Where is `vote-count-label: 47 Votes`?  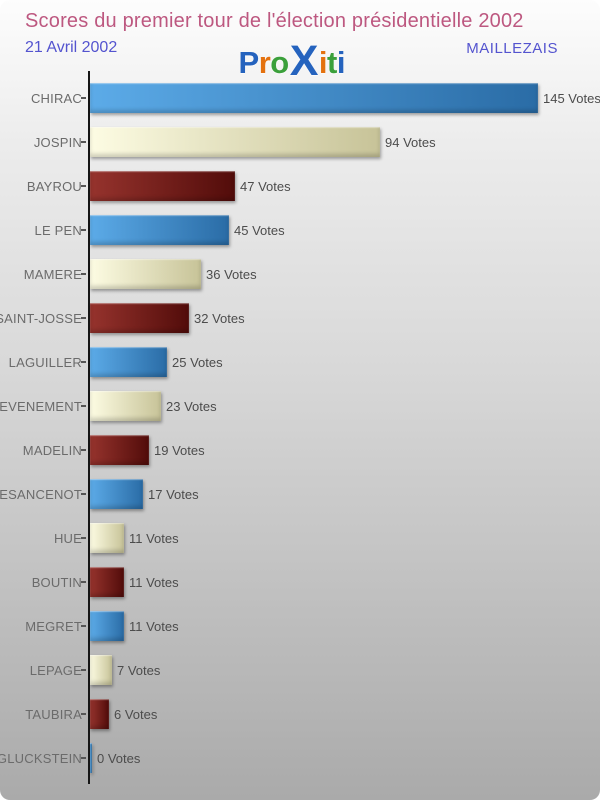 vote-count-label: 47 Votes is located at coordinates (265, 186).